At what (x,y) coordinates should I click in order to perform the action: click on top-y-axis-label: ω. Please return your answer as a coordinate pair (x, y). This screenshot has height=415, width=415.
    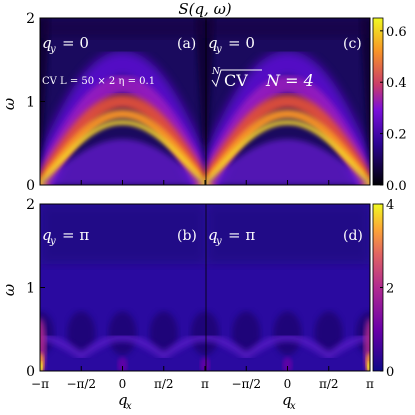
    Looking at the image, I should click on (9, 104).